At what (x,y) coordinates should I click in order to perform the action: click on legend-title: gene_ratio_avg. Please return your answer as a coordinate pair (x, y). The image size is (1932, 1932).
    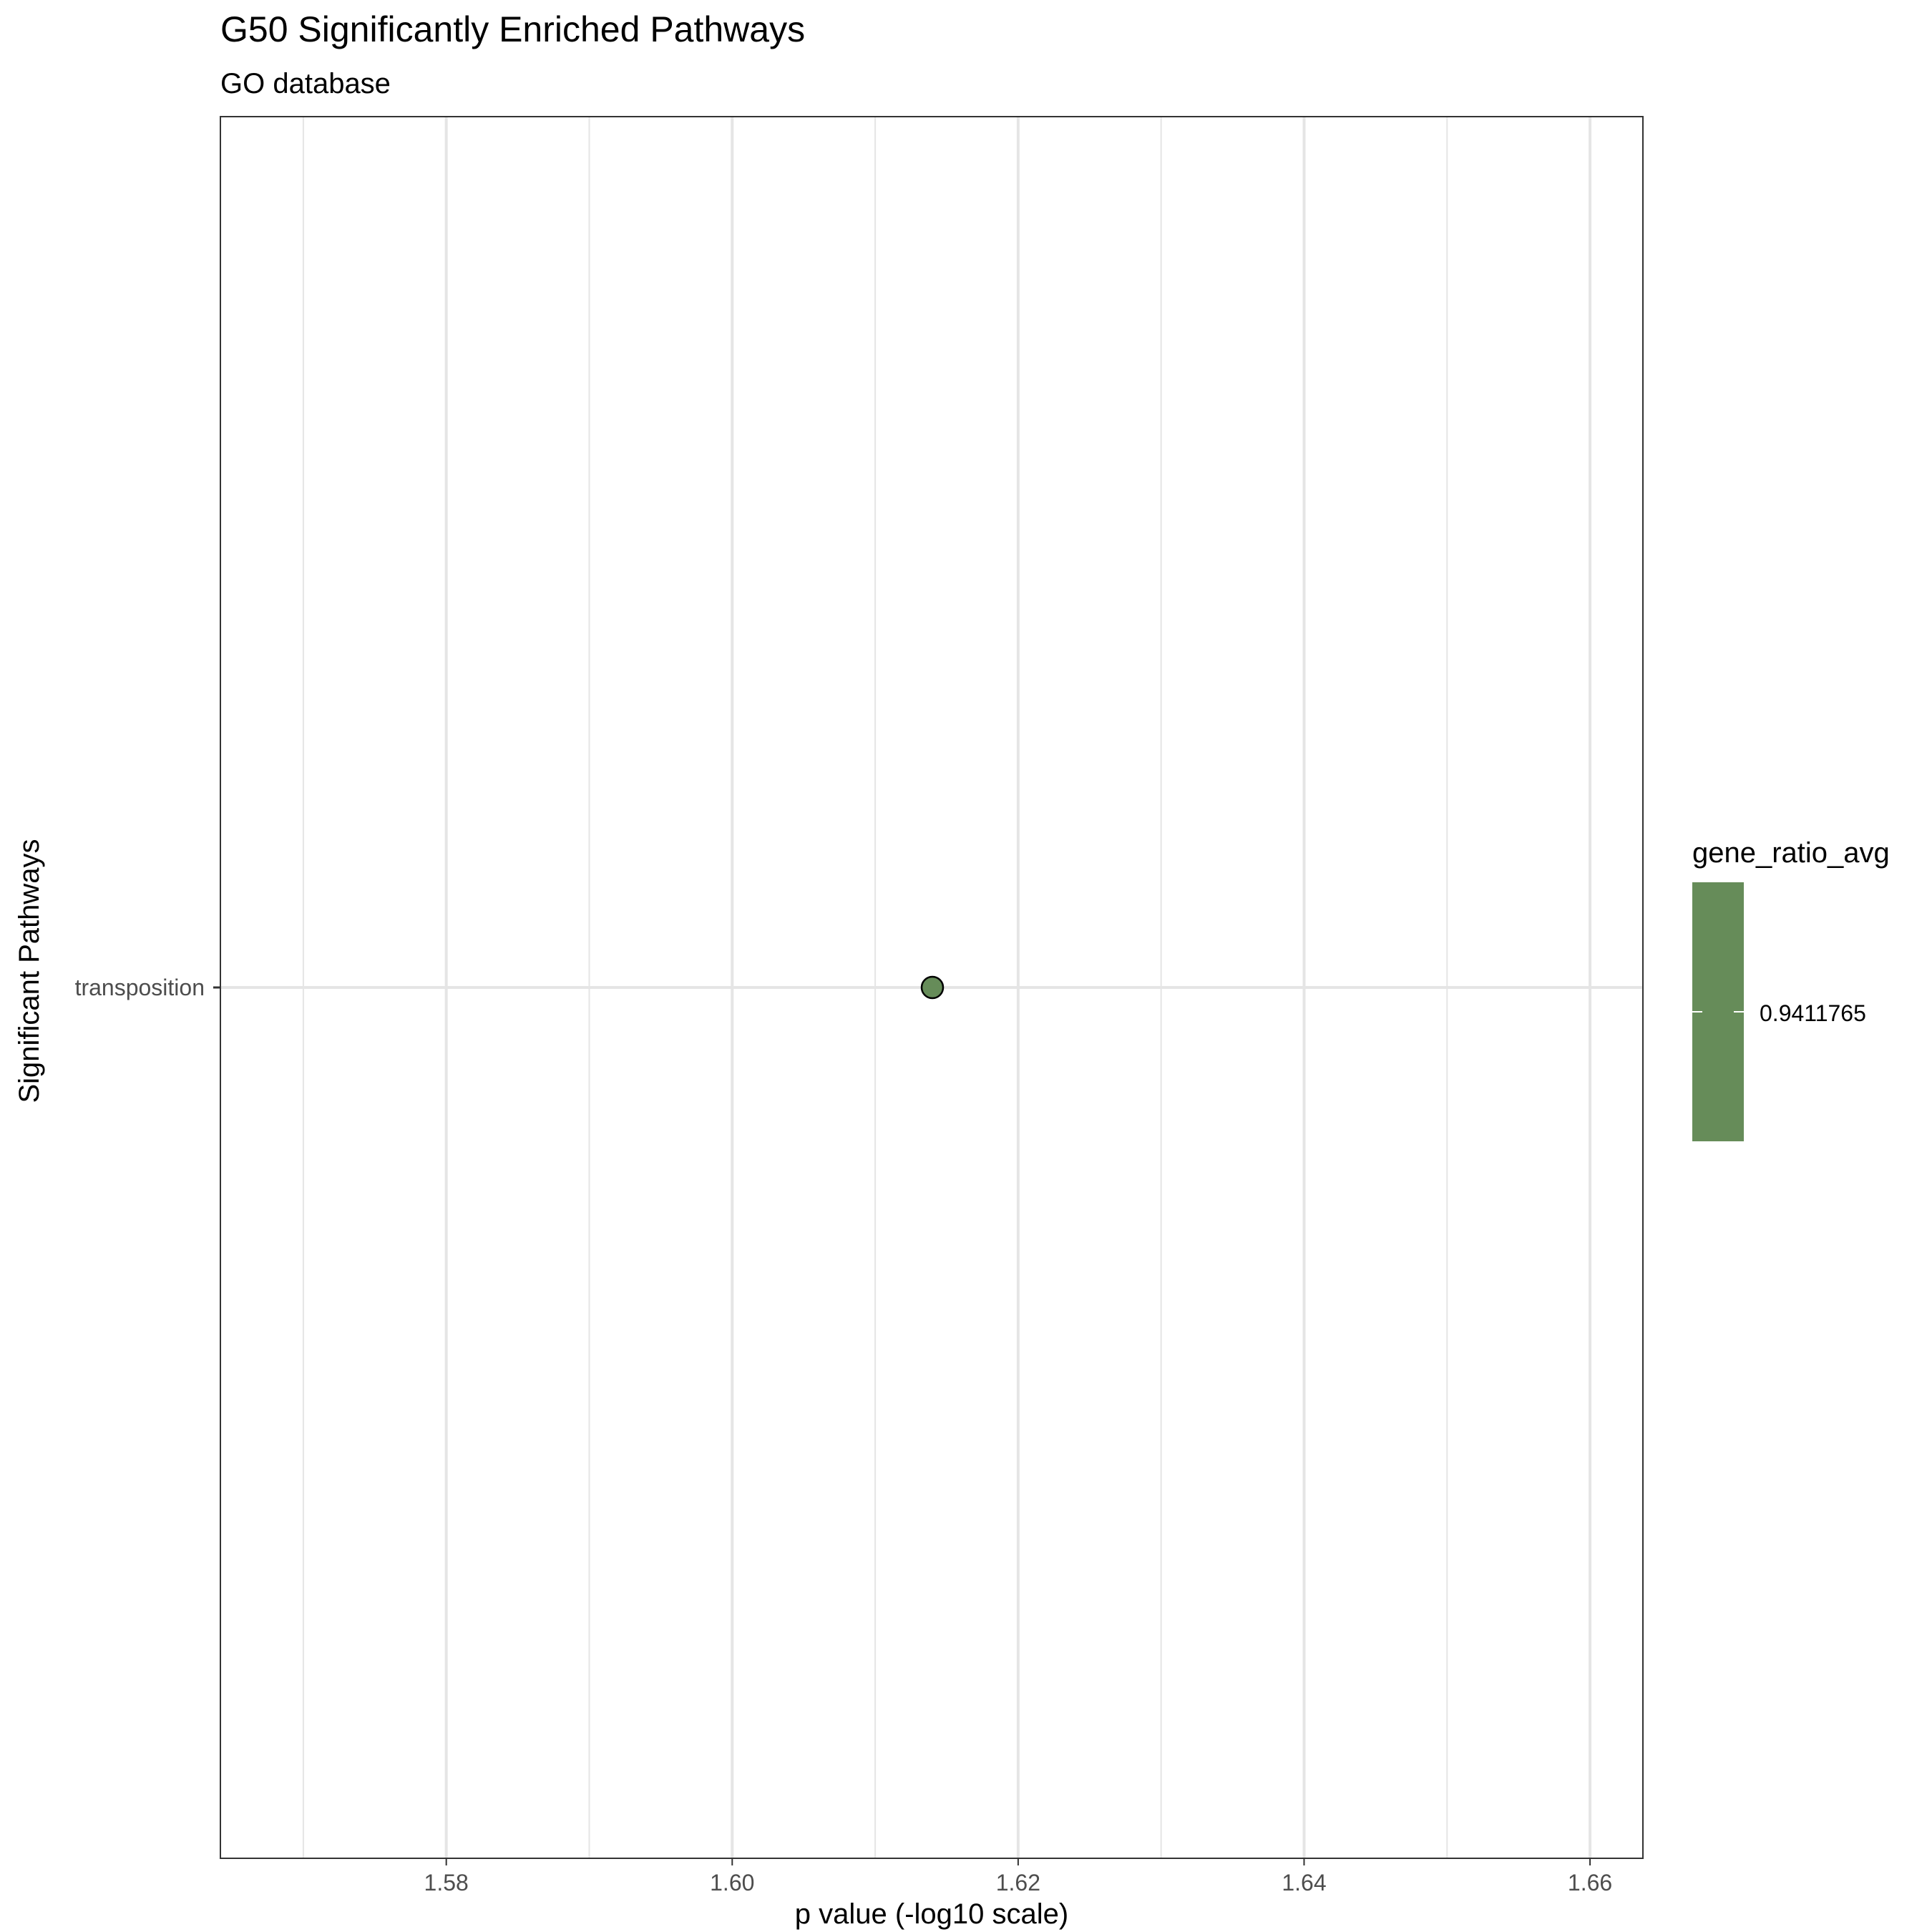
    Looking at the image, I should click on (1791, 853).